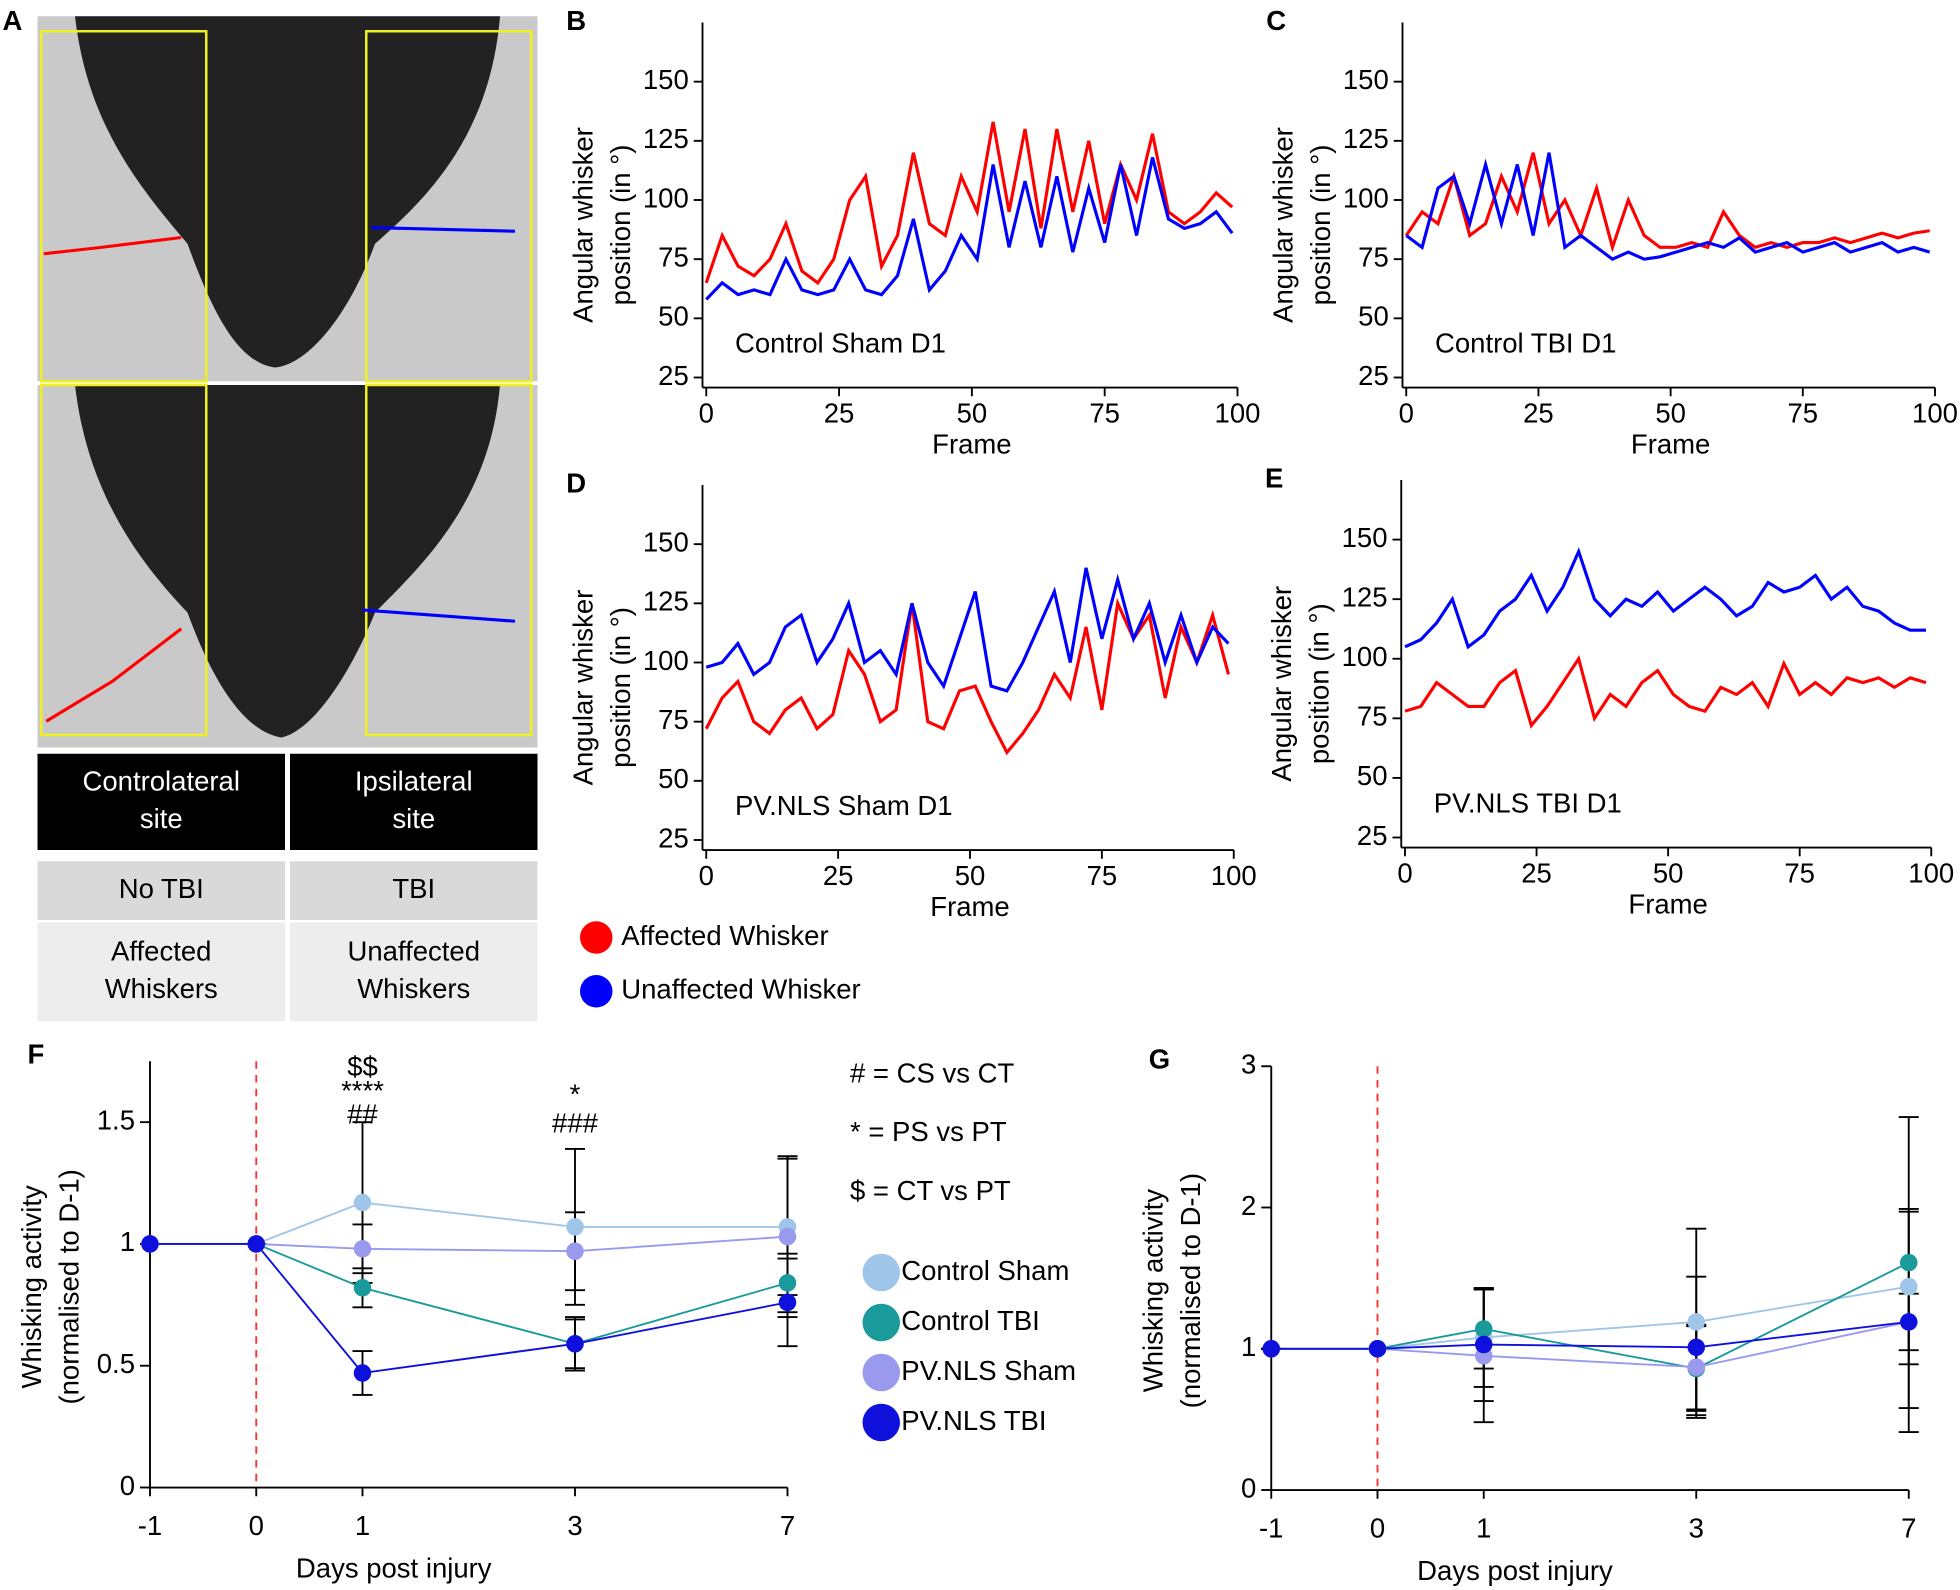  Describe the element at coordinates (1528, 802) in the screenshot. I see `annotation: PV.NLS TBI D1` at that location.